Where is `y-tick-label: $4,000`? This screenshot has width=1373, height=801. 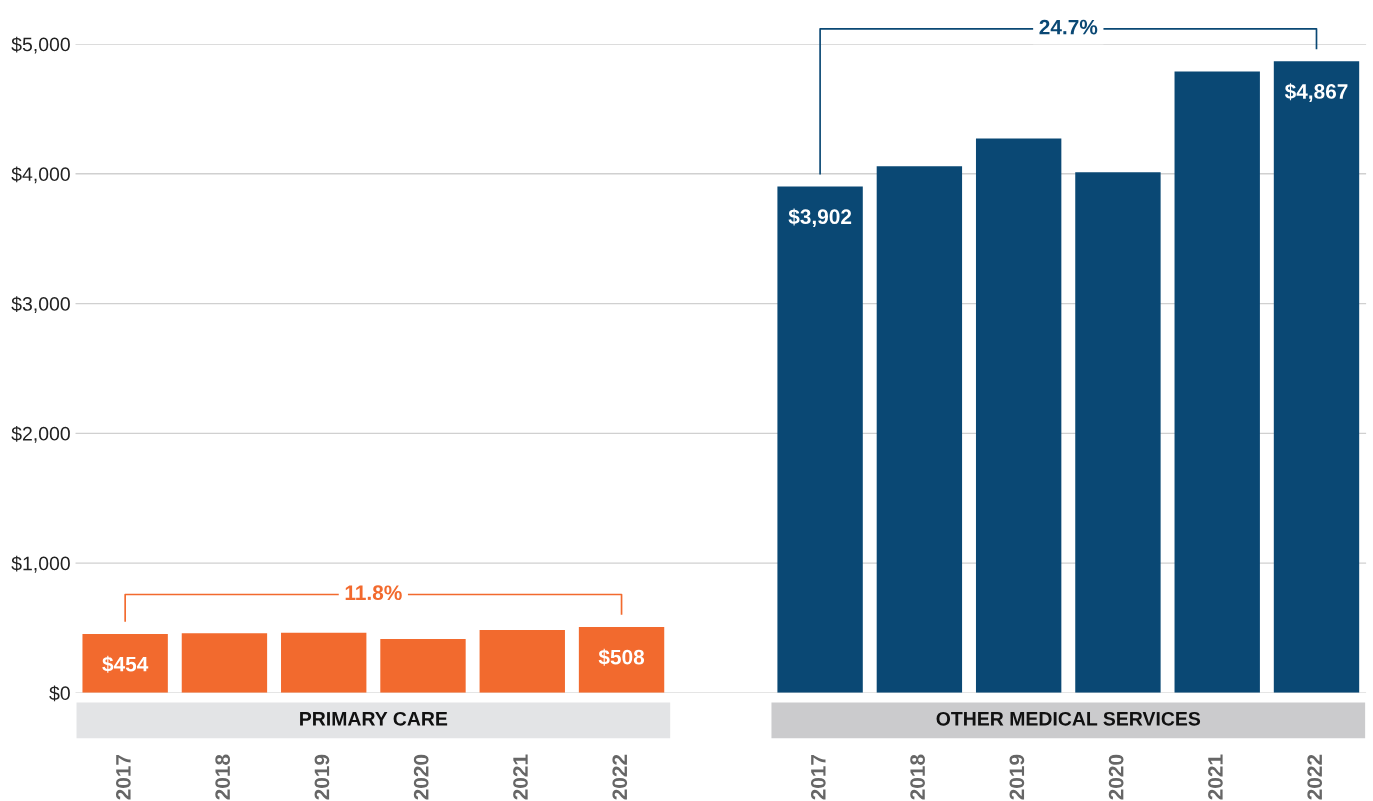 y-tick-label: $4,000 is located at coordinates (40, 175).